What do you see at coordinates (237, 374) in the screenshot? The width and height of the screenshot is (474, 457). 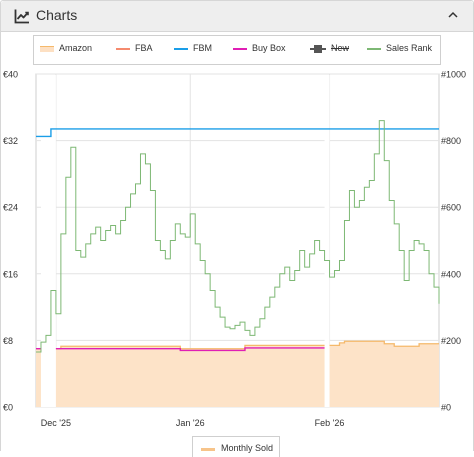 I see `series-amazon-area` at bounding box center [237, 374].